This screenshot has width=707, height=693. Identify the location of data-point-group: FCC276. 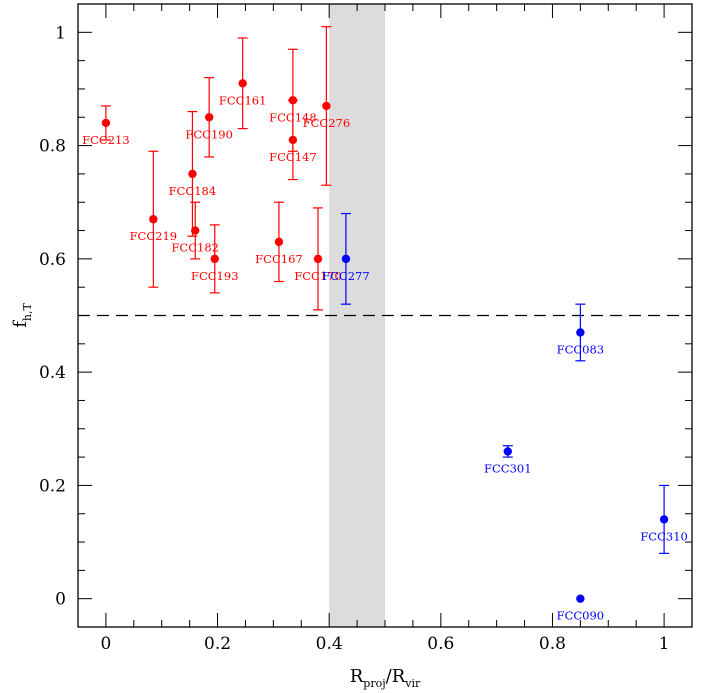
(327, 106).